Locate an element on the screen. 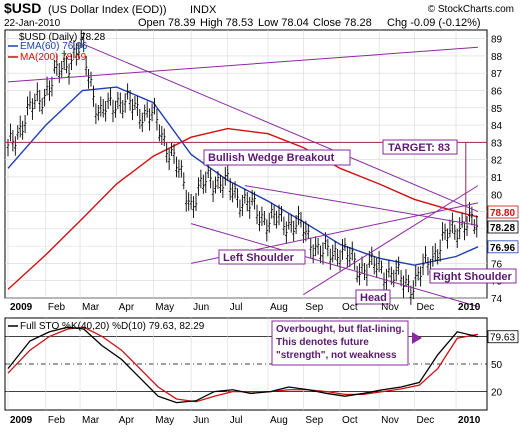 This screenshot has width=520, height=434. header-high: High 78.53 is located at coordinates (226, 23).